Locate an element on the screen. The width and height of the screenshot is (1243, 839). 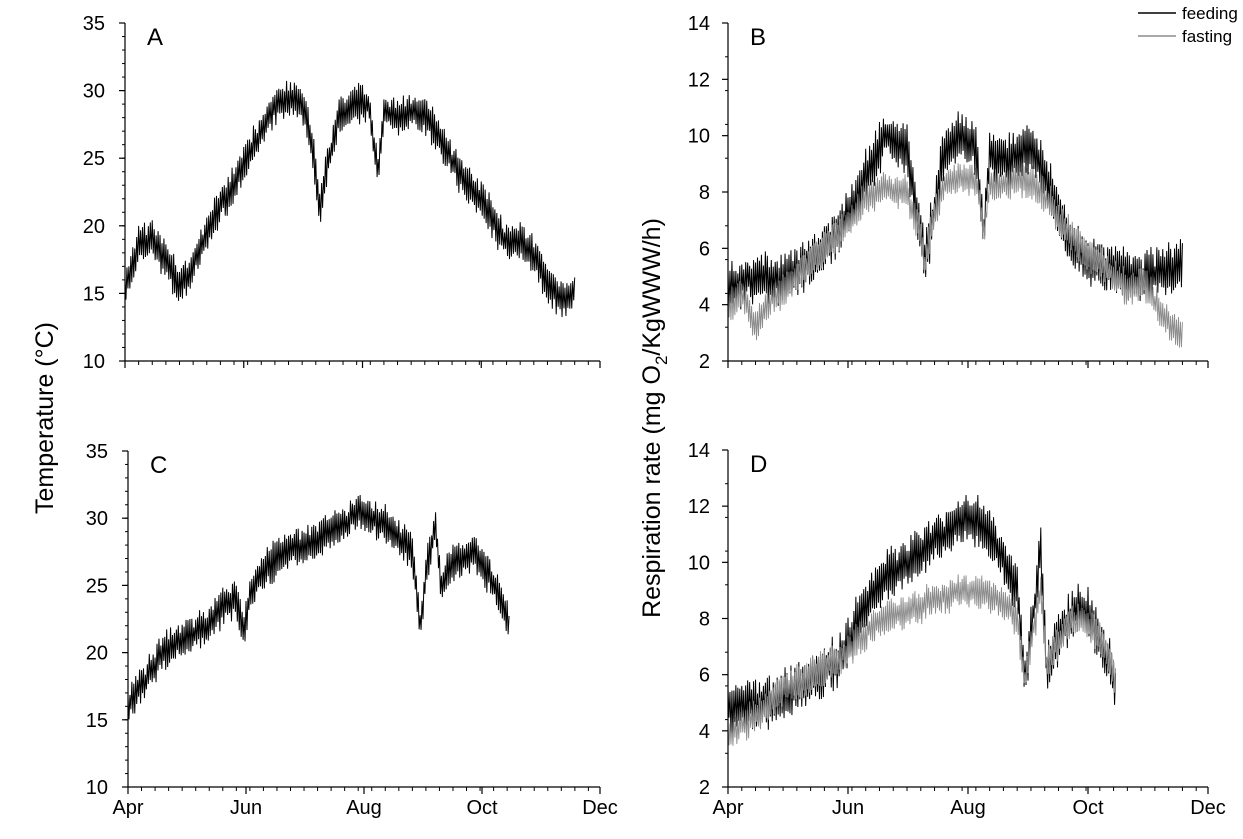
panel-d-fasting-series is located at coordinates (921, 660).